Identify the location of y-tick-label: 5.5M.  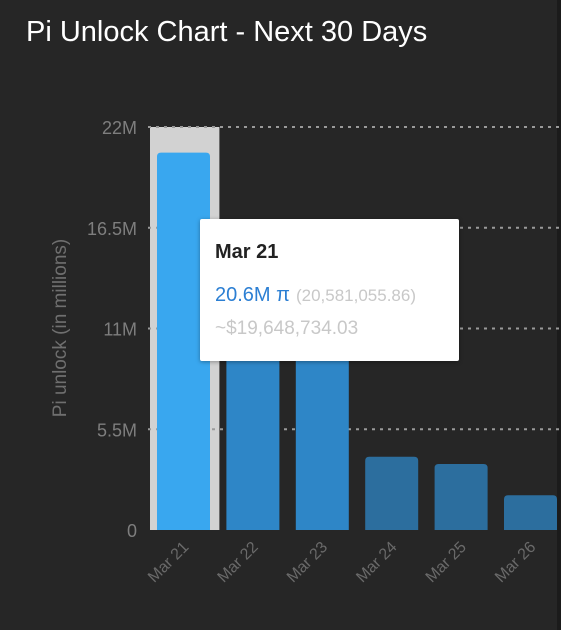
(117, 430).